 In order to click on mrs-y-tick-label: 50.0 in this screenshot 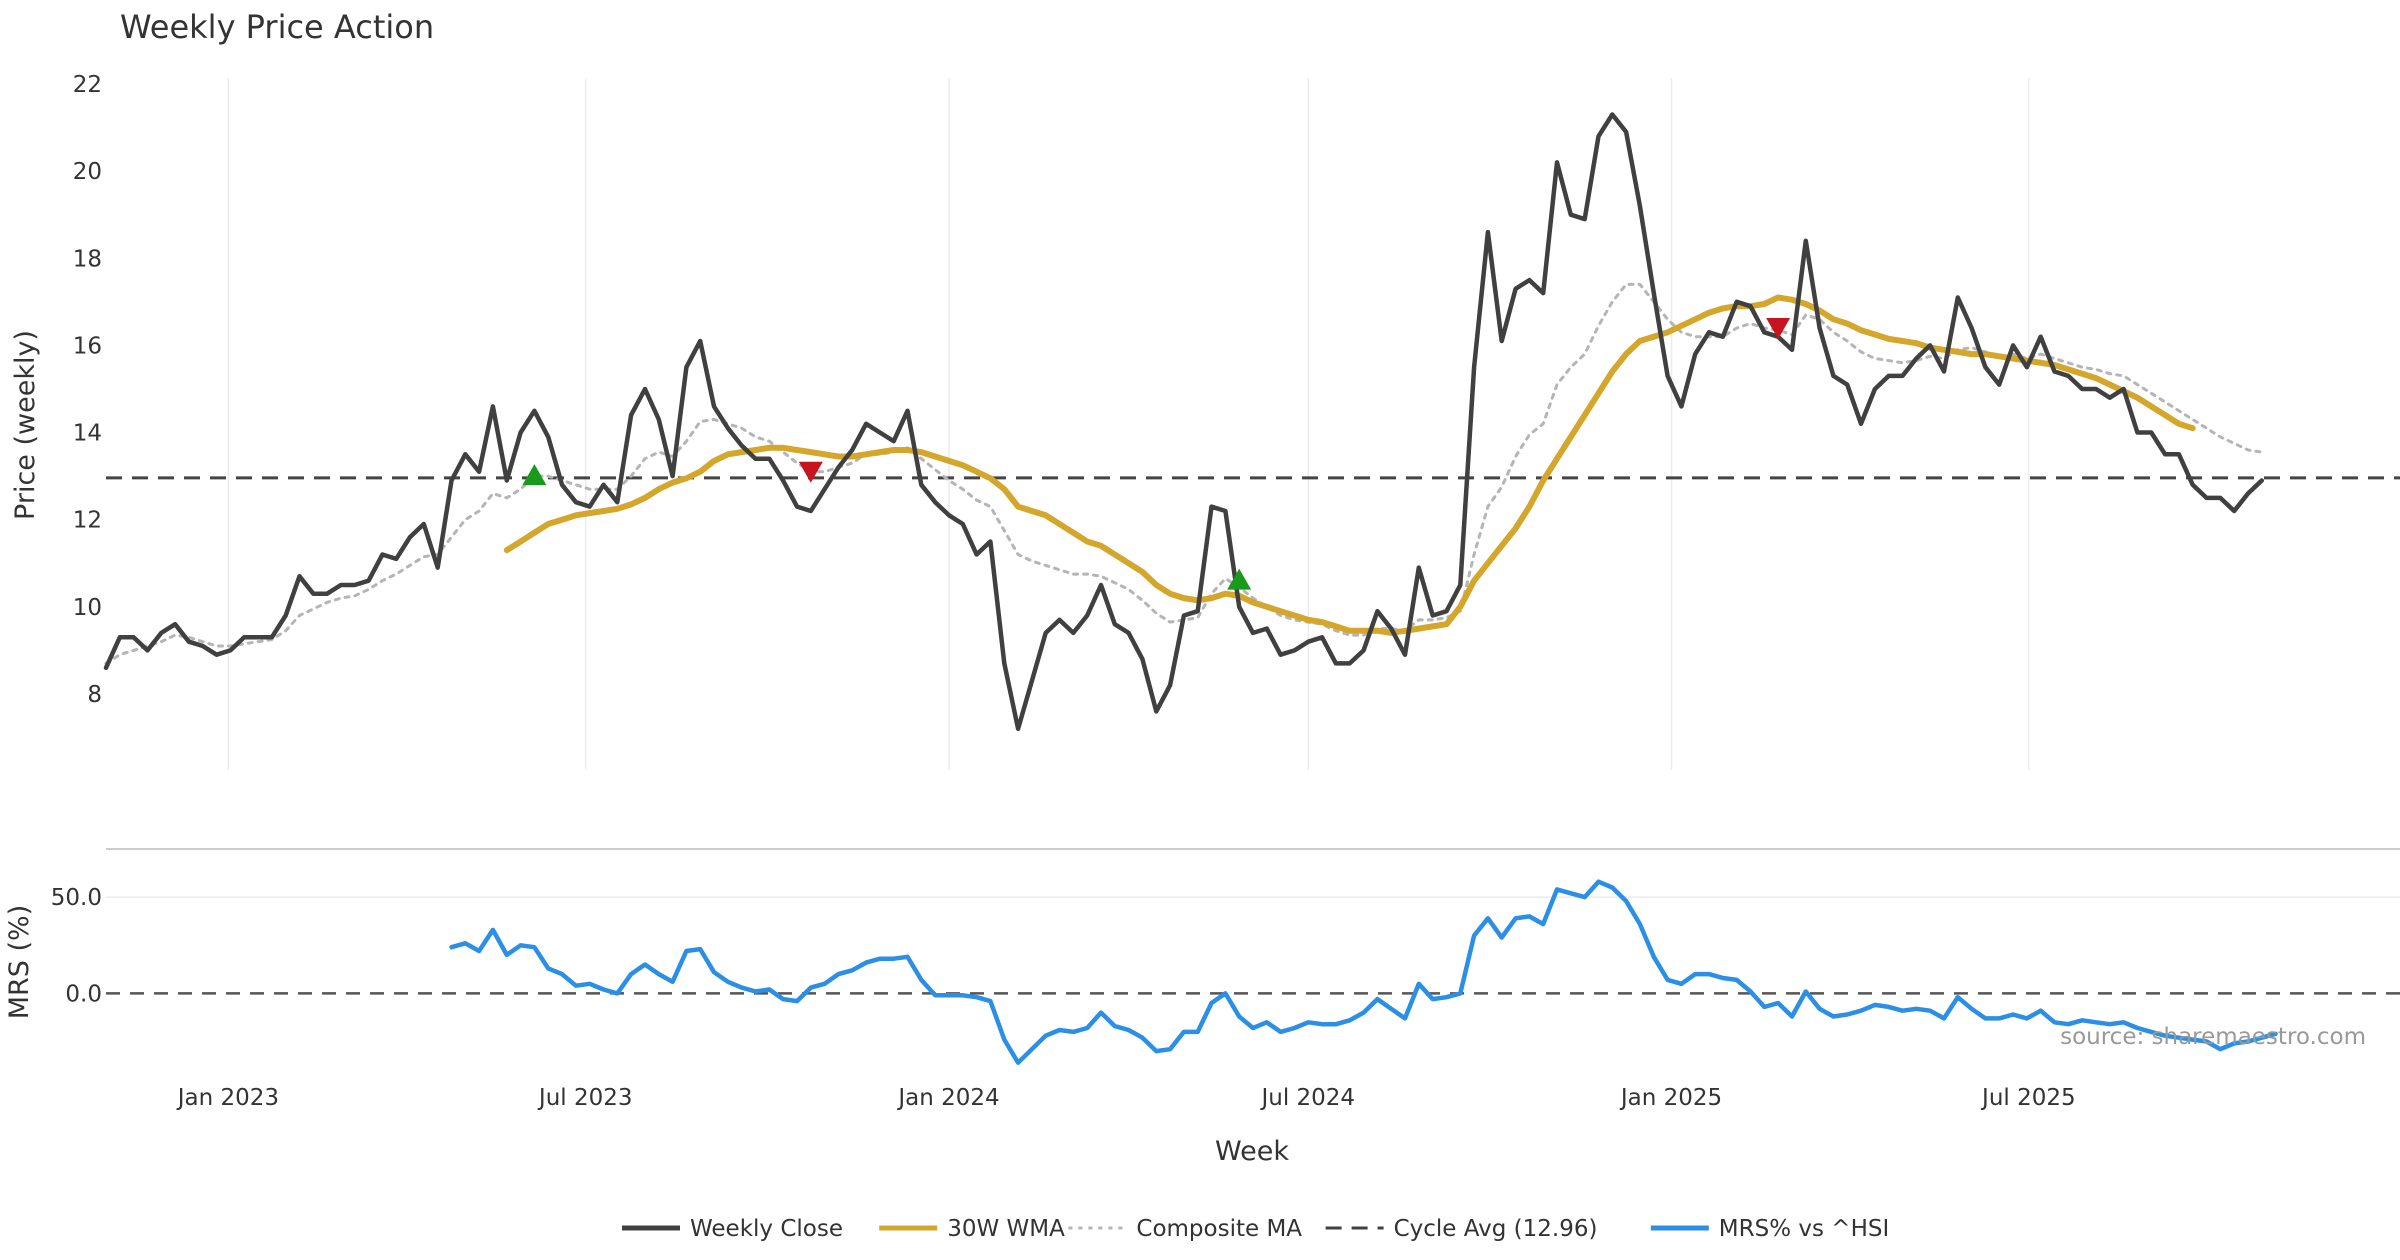, I will do `click(76, 898)`.